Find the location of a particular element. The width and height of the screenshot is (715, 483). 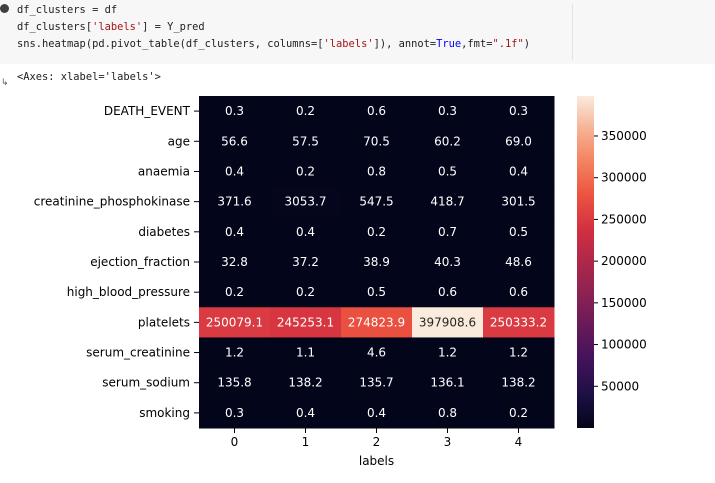

x-tick-label: 0 is located at coordinates (235, 442).